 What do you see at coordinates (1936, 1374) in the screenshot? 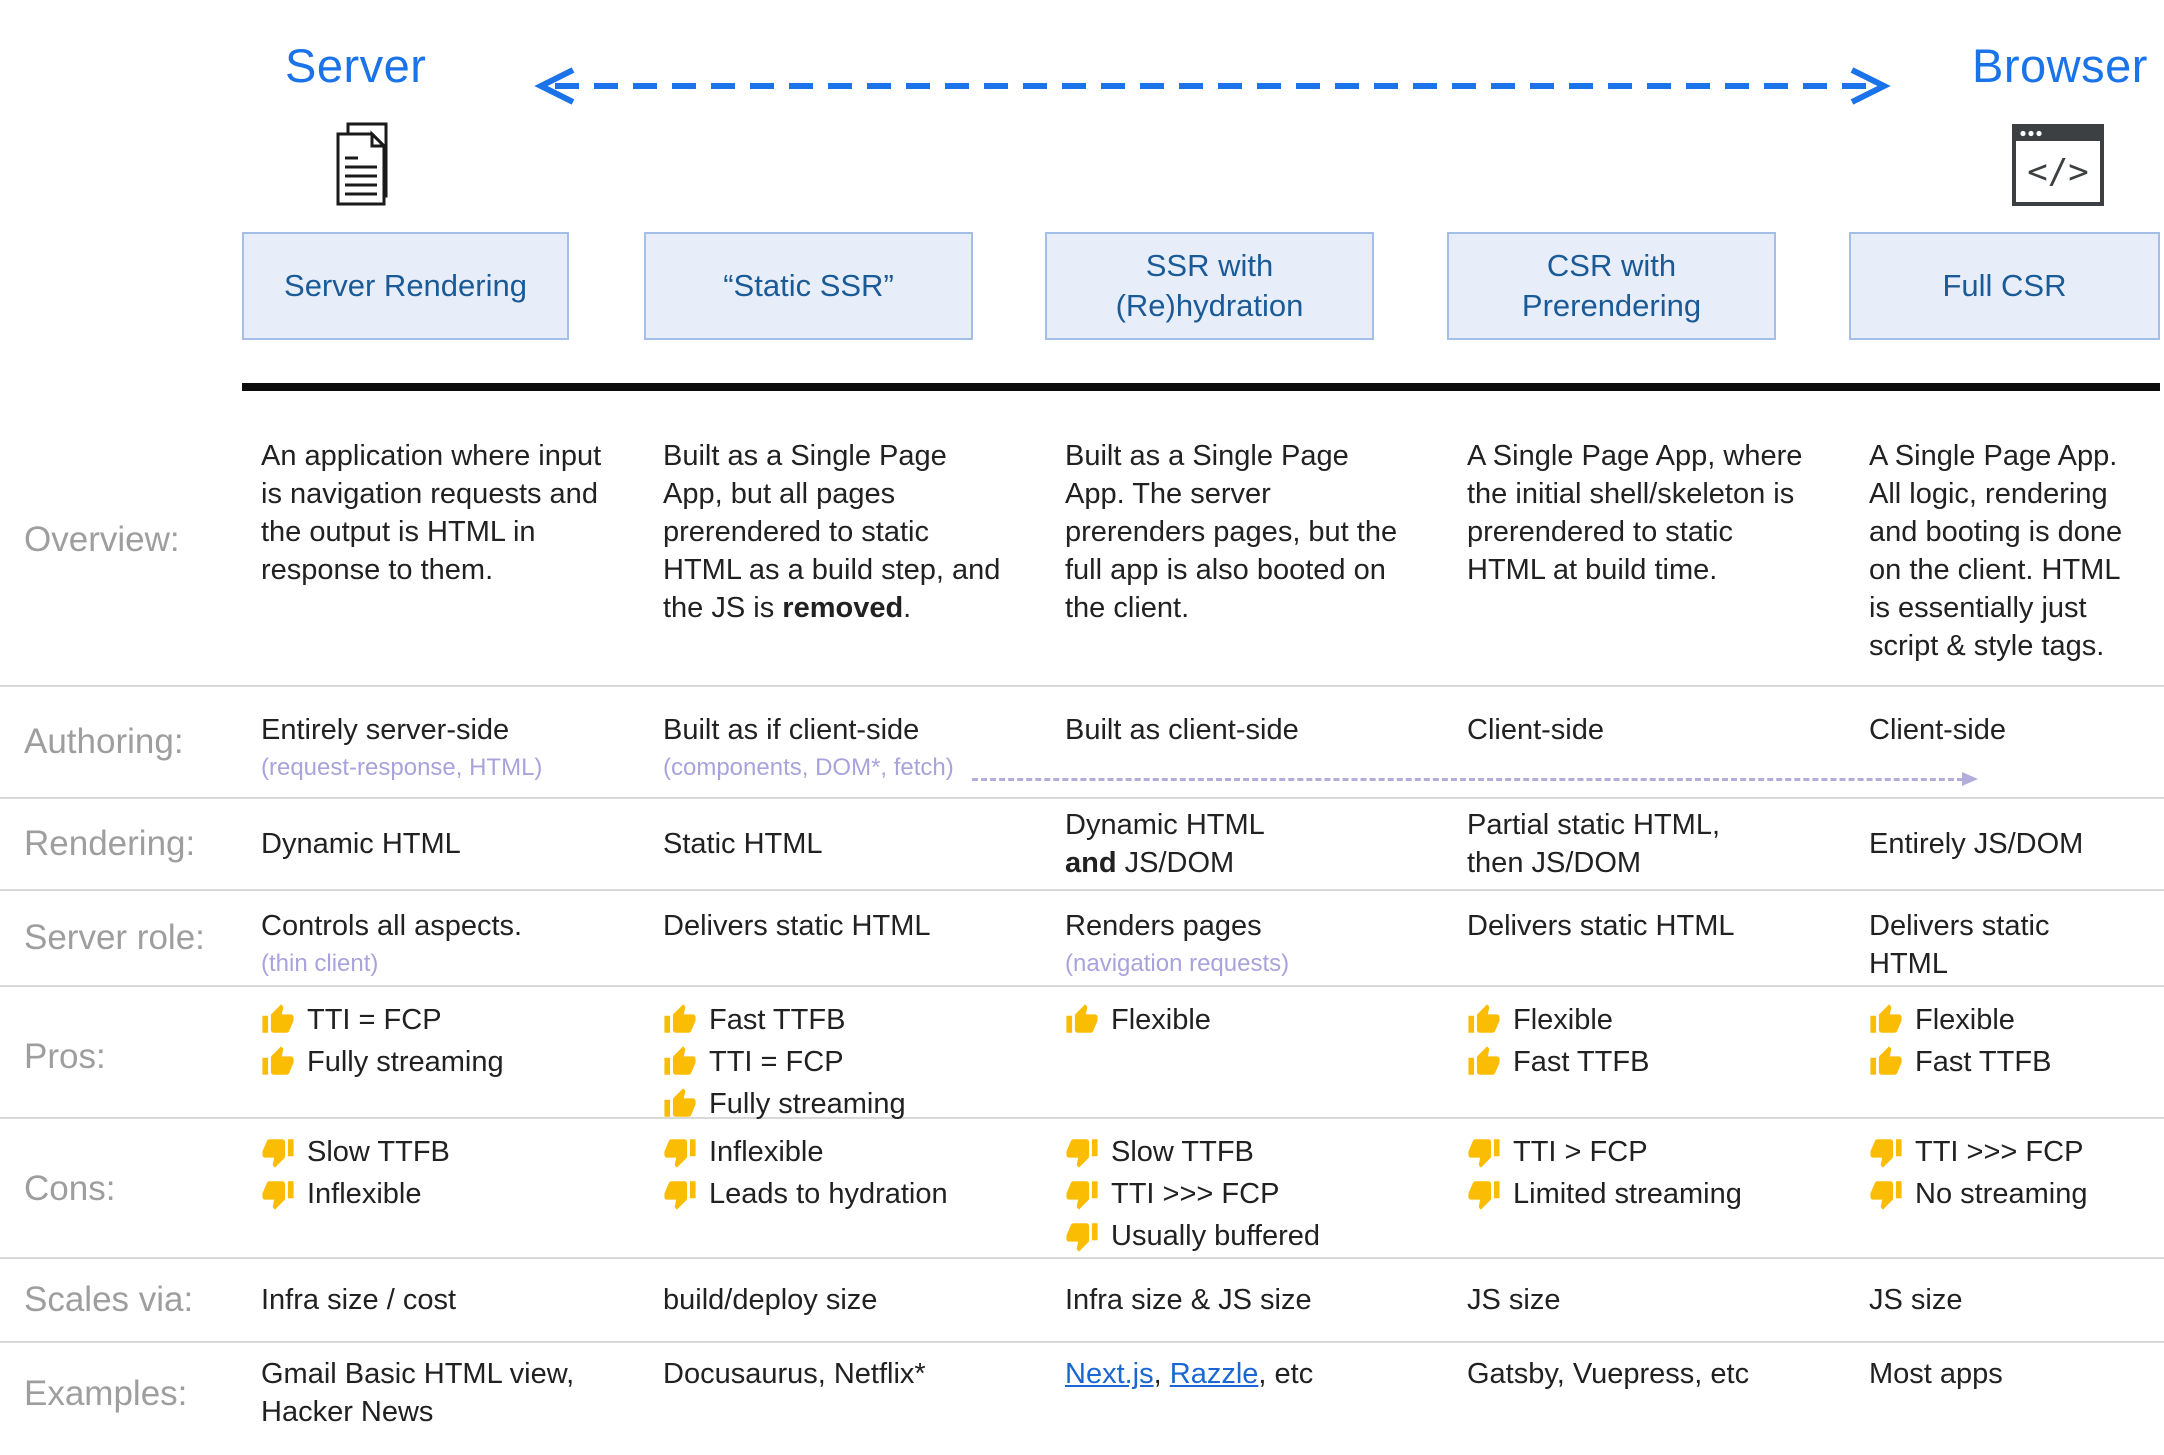
I see `examples-cell: Most apps` at bounding box center [1936, 1374].